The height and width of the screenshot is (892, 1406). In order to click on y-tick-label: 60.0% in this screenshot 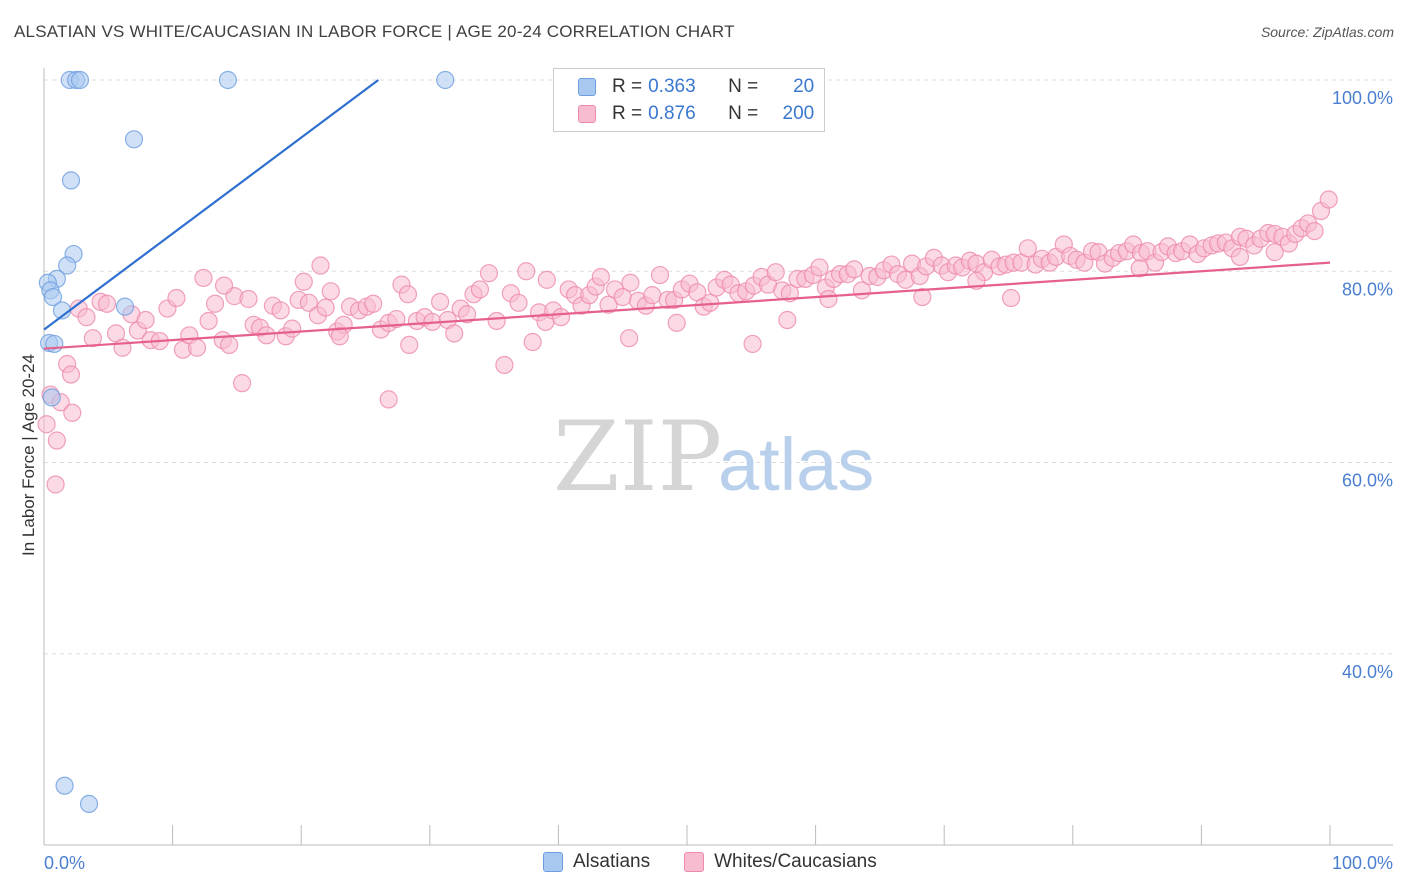, I will do `click(1367, 481)`.